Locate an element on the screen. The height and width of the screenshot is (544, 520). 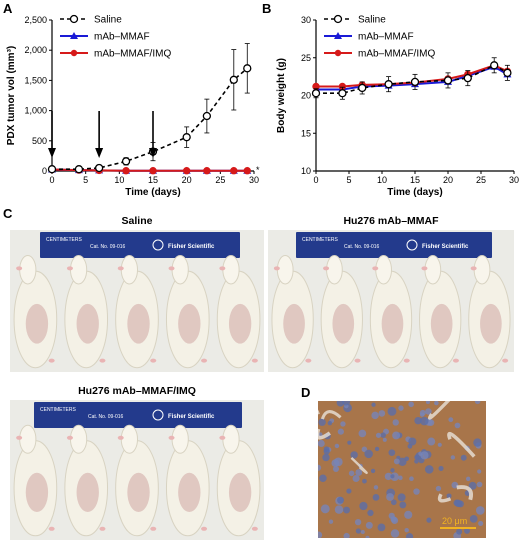
x-tick-label: 5 is located at coordinates (348, 180).